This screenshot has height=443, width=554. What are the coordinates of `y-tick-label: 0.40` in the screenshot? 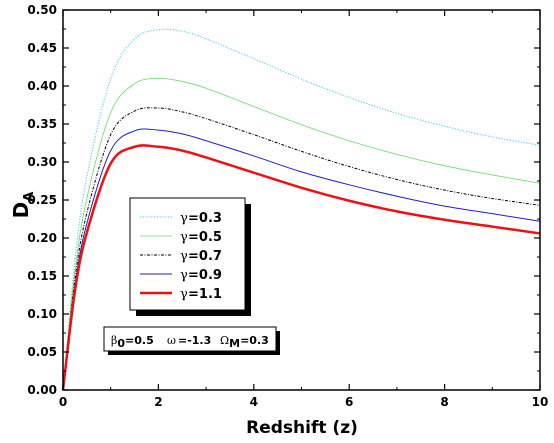 It's located at (42, 86).